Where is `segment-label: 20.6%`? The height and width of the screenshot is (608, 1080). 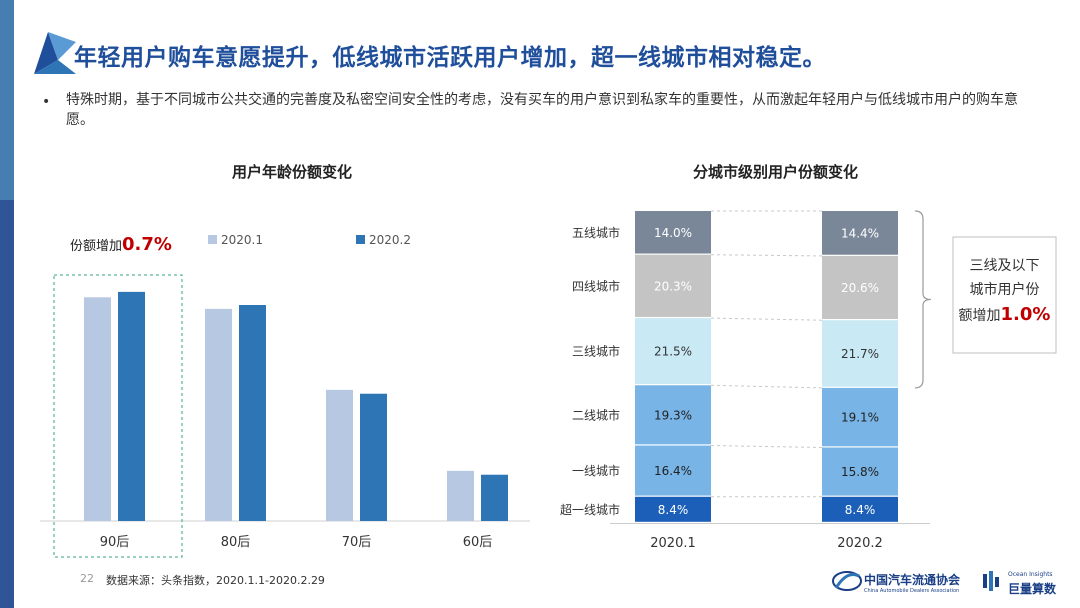
segment-label: 20.6% is located at coordinates (860, 288).